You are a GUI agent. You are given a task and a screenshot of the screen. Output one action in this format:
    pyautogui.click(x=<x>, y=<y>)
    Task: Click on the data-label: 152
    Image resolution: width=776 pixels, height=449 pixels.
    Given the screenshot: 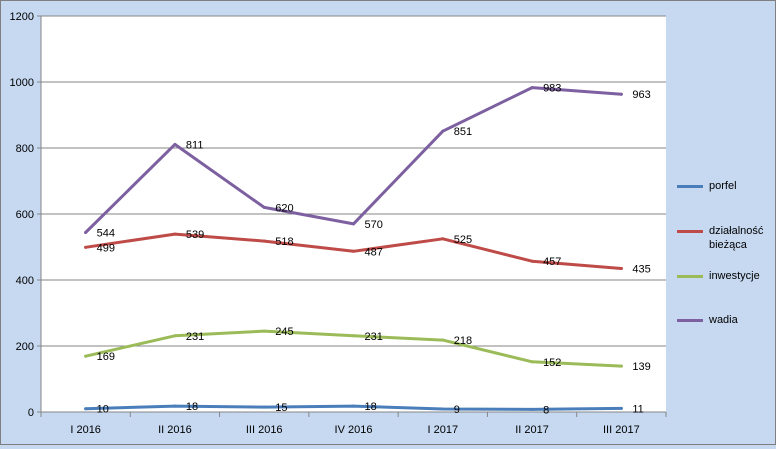 What is the action you would take?
    pyautogui.click(x=552, y=363)
    